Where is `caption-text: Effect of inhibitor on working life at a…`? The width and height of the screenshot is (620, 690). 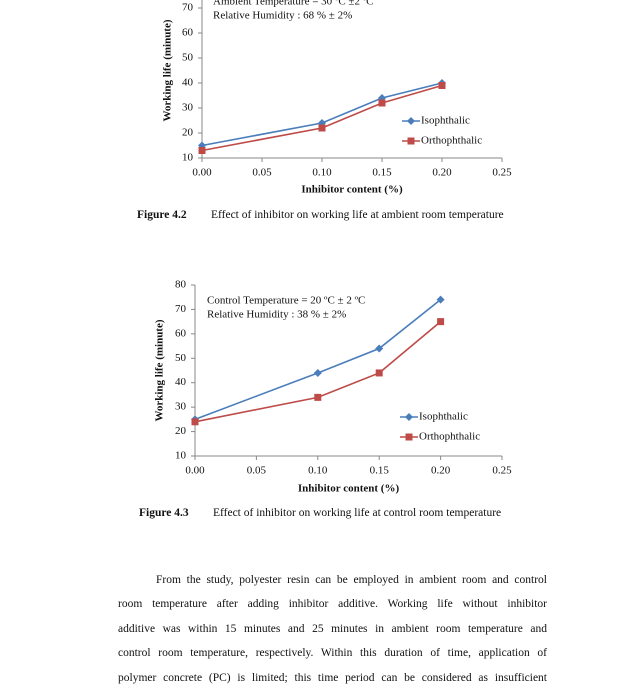 caption-text: Effect of inhibitor on working life at a… is located at coordinates (357, 215).